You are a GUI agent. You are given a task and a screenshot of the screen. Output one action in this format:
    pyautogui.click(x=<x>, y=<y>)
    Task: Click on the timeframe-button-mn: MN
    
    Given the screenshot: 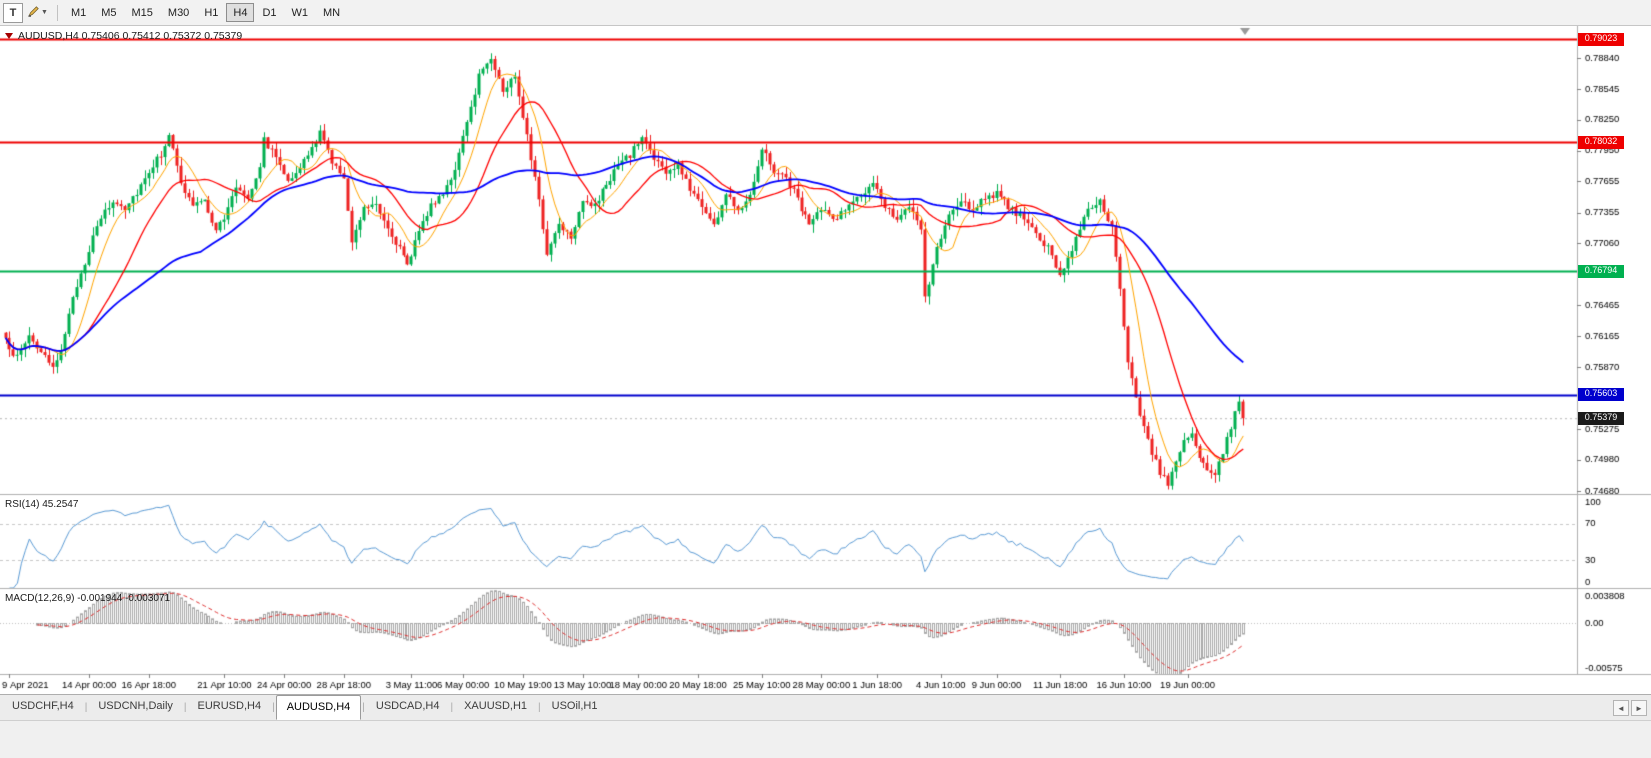 What is the action you would take?
    pyautogui.click(x=331, y=12)
    